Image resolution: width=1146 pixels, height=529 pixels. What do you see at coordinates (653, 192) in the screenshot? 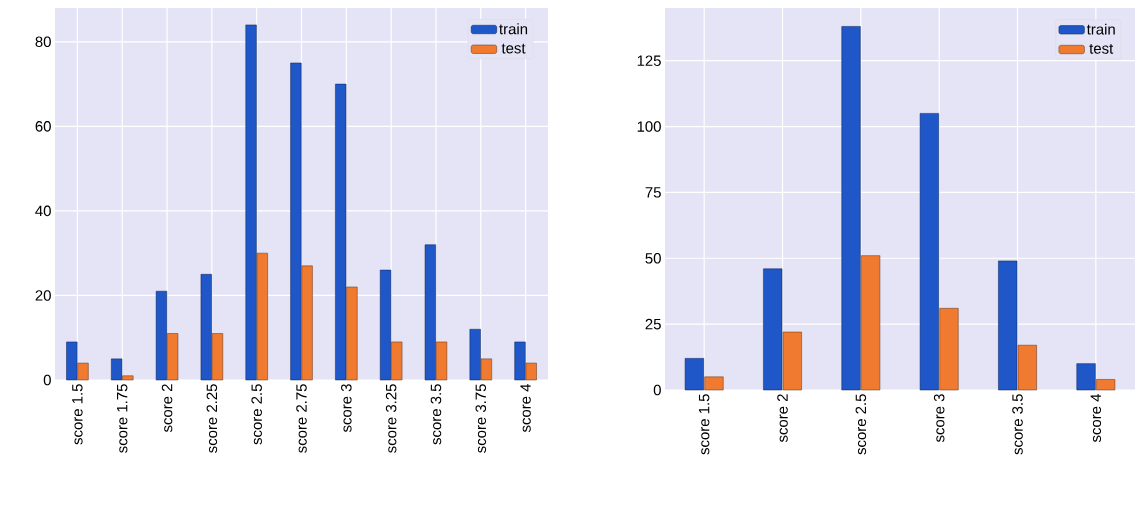
I see `y-tick-label: 75` at bounding box center [653, 192].